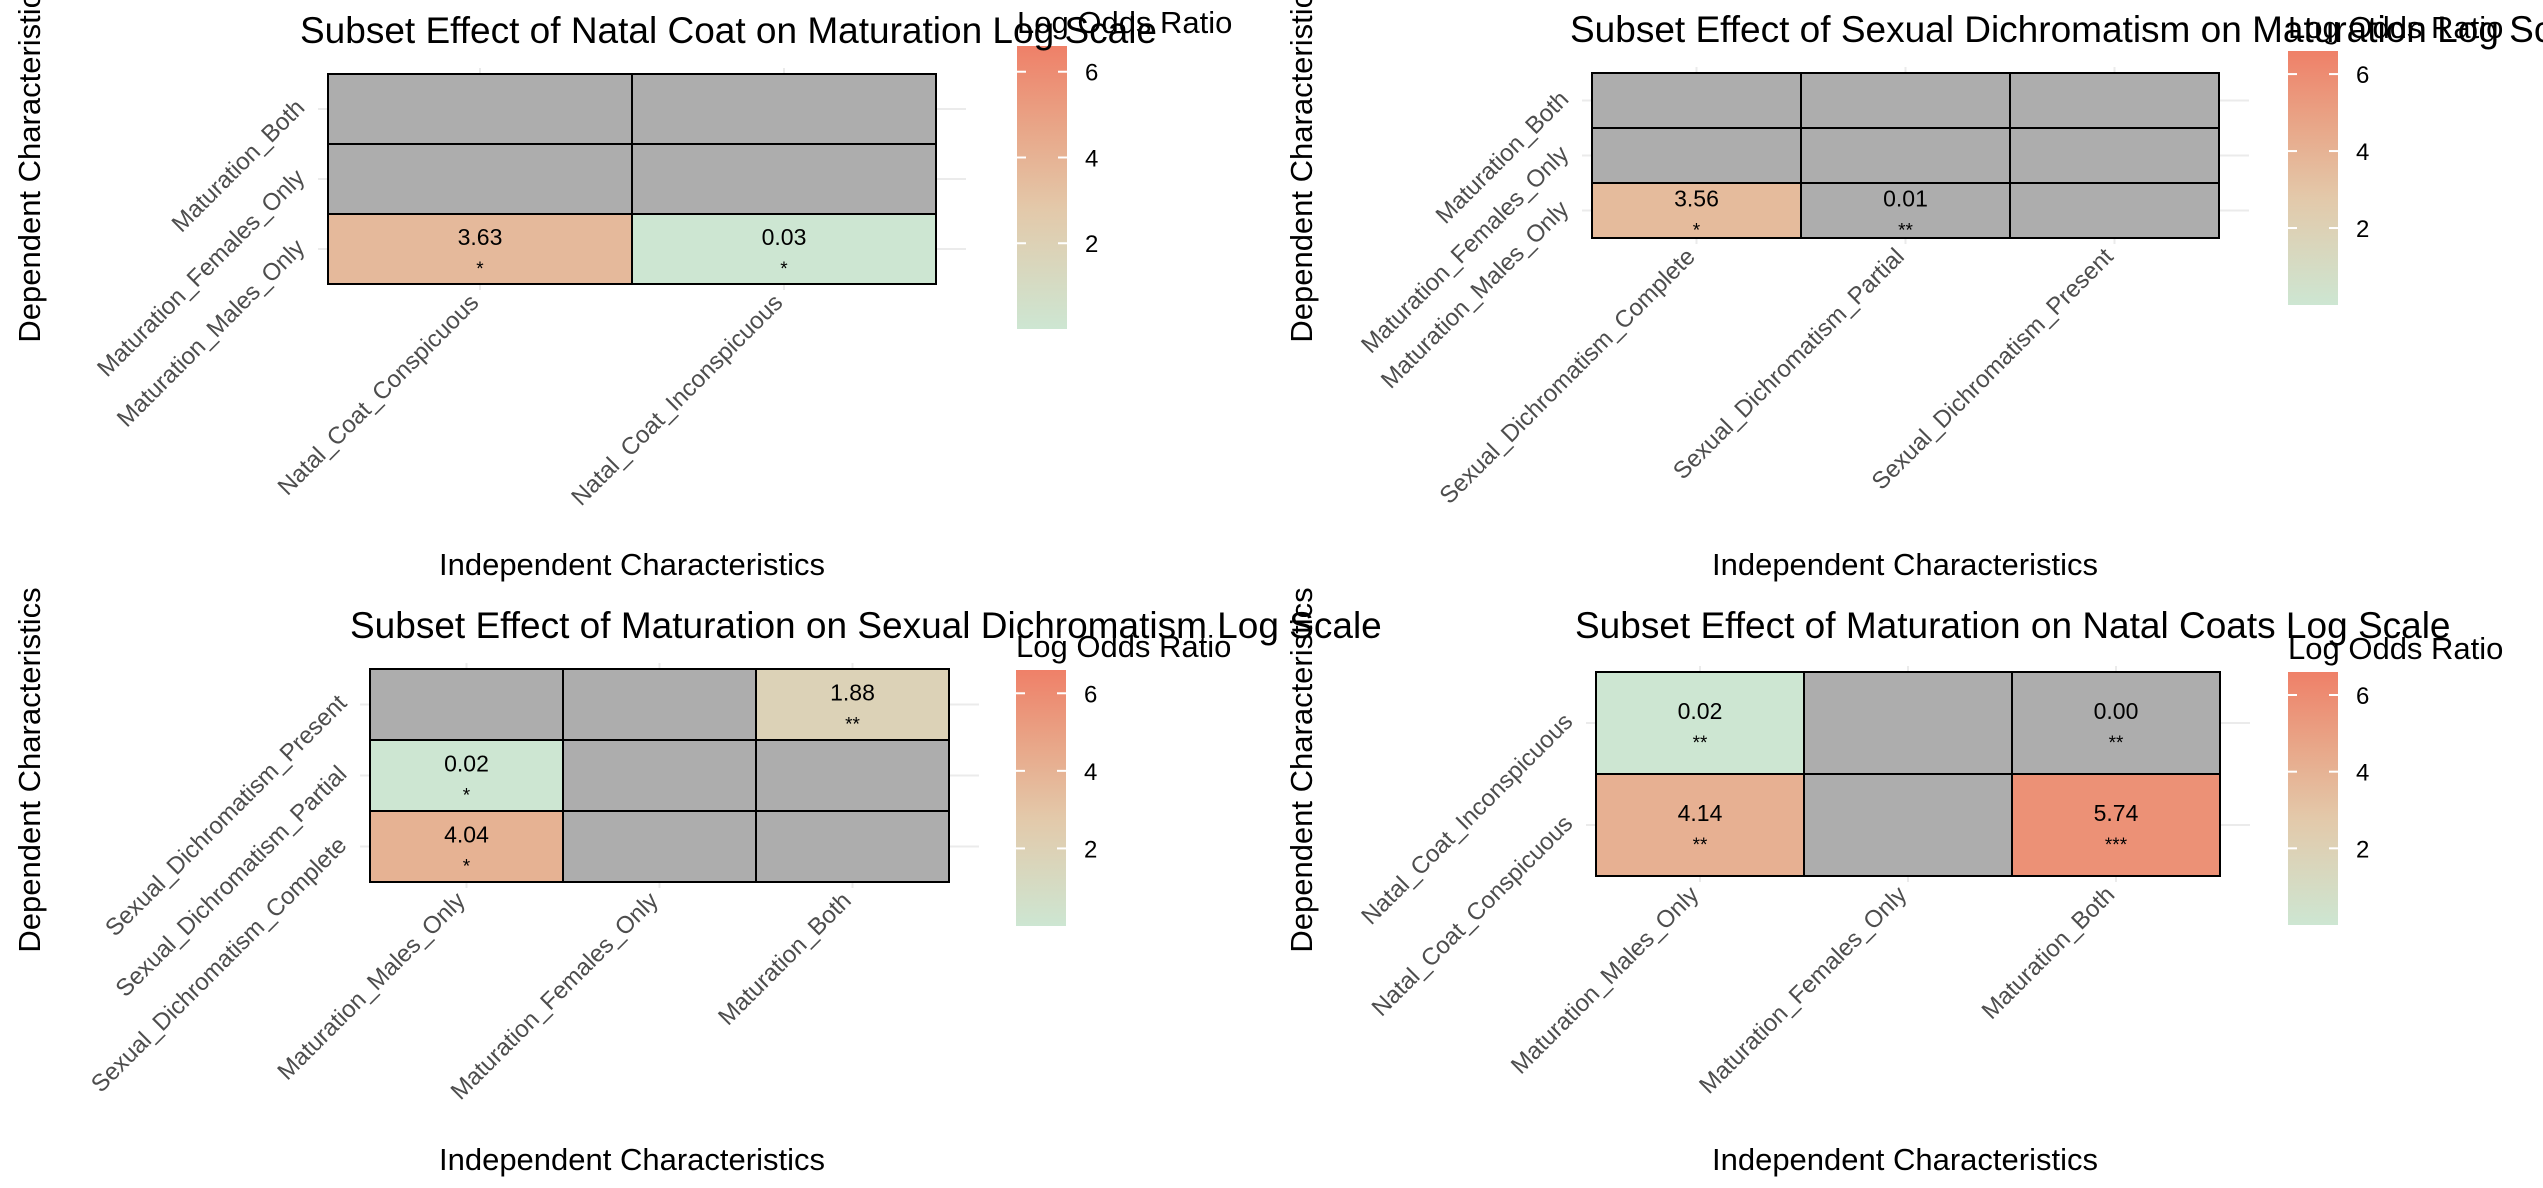 This screenshot has width=2543, height=1188. What do you see at coordinates (1789, 364) in the screenshot?
I see `x-tick-label: Sexual_Dichromatism_Partial` at bounding box center [1789, 364].